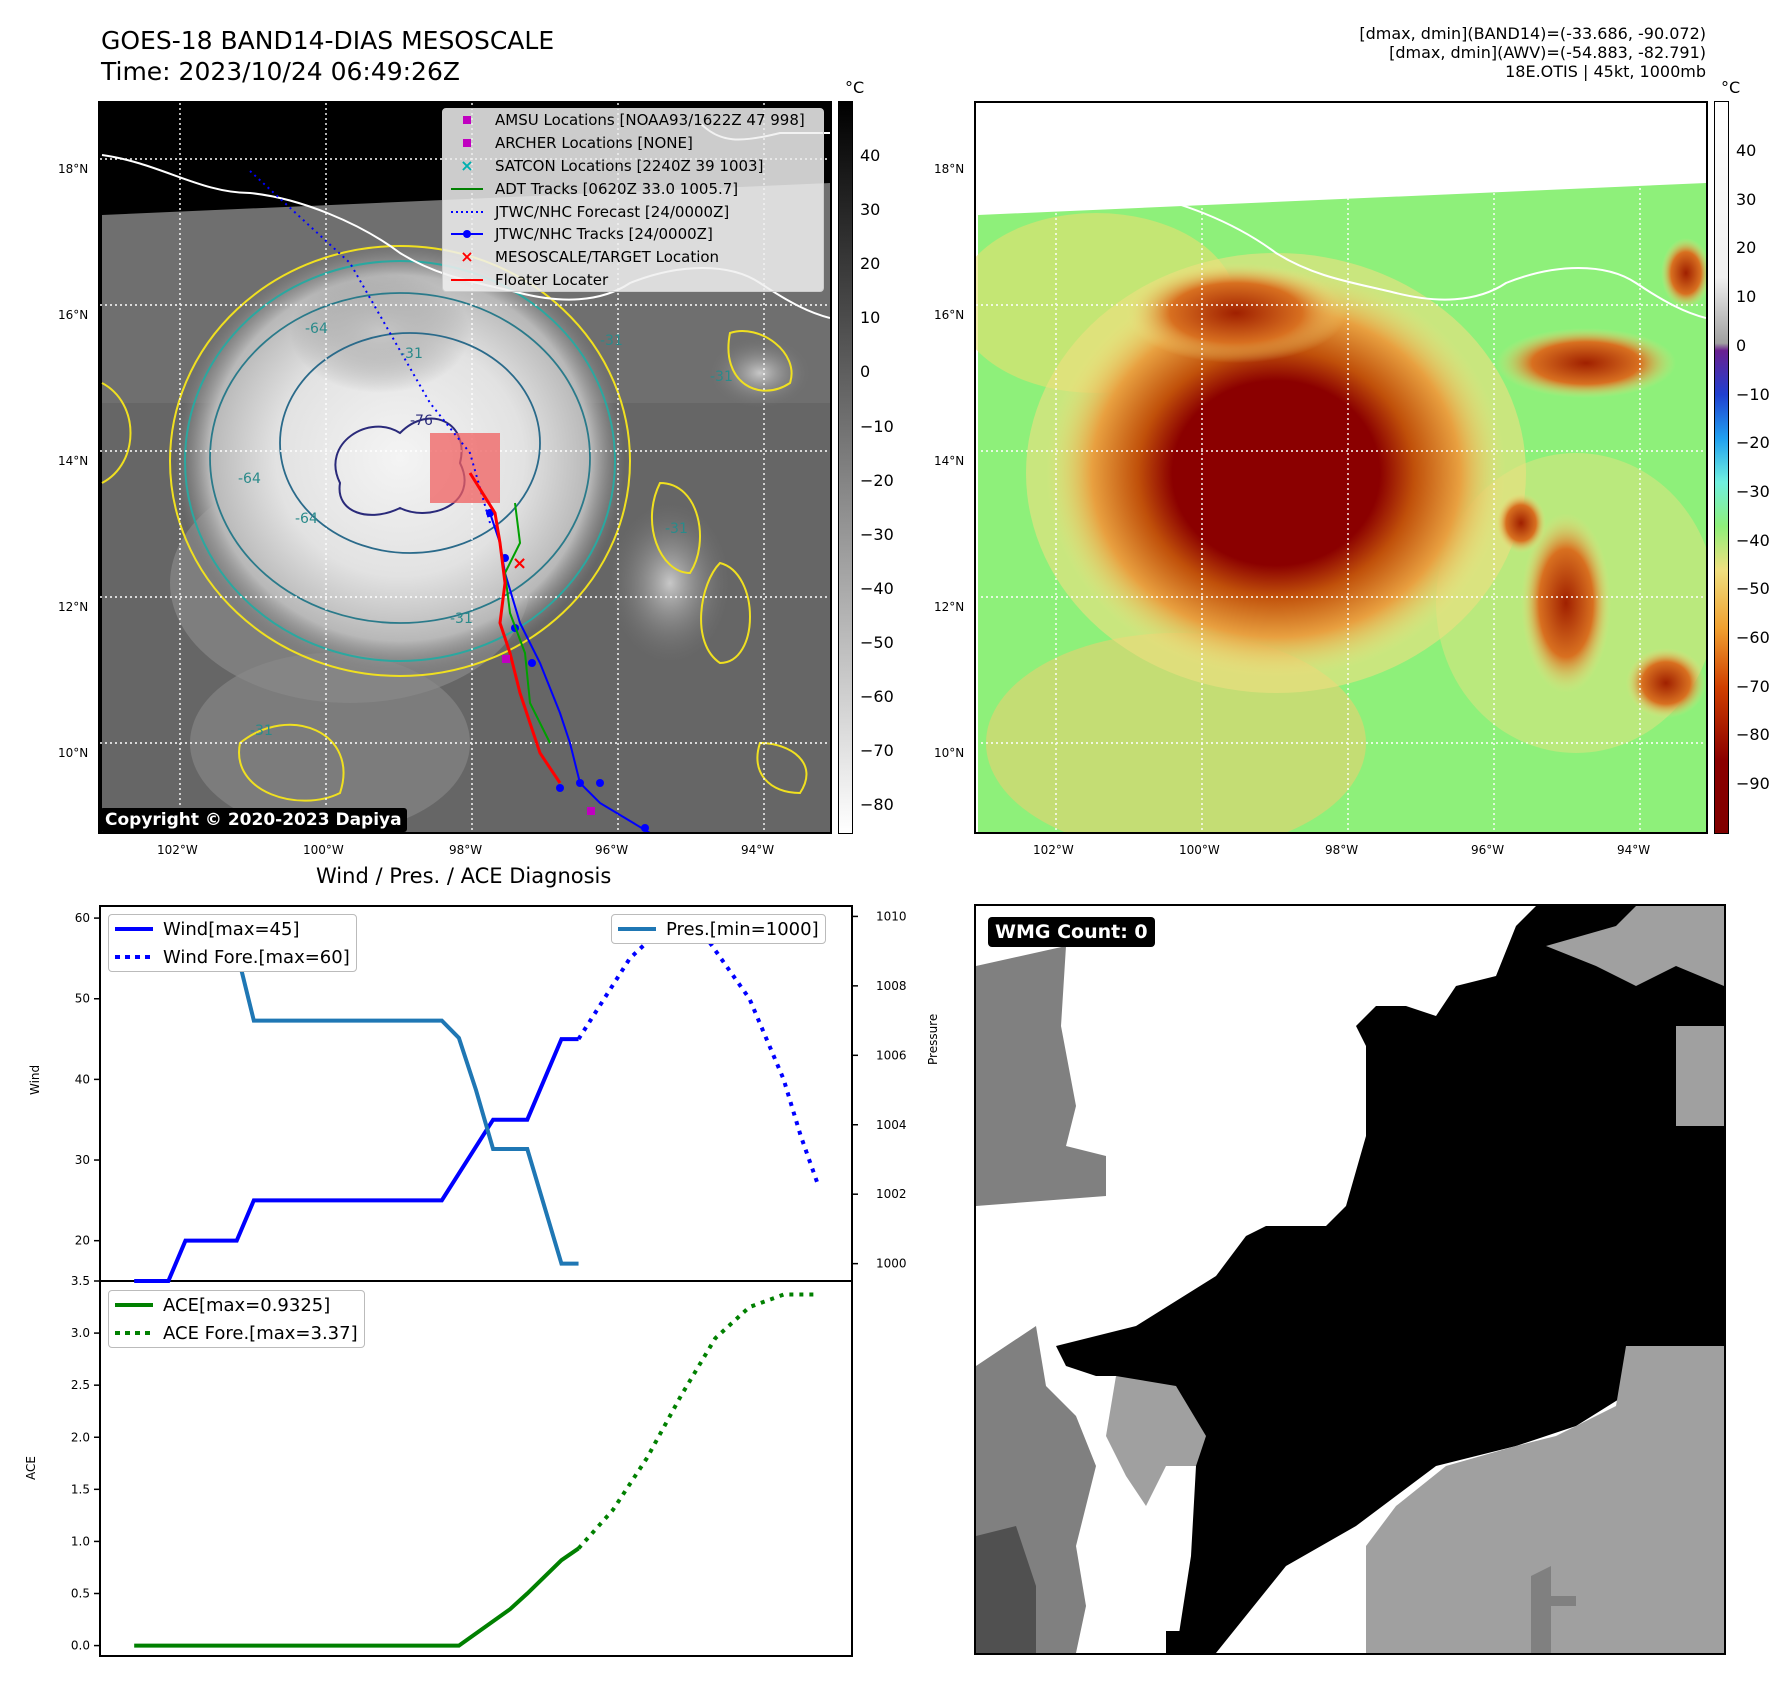  Describe the element at coordinates (1276, 473) in the screenshot. I see `color-storm-core` at that location.